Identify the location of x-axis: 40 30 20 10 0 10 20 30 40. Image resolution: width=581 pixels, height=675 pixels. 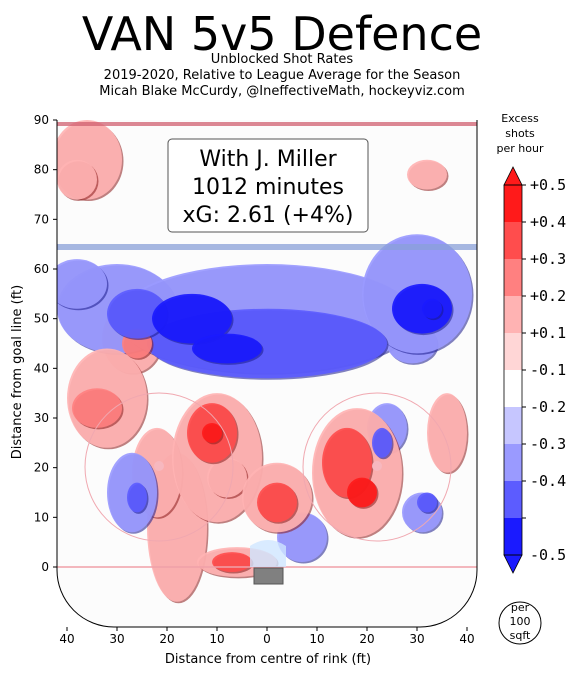
(267, 636).